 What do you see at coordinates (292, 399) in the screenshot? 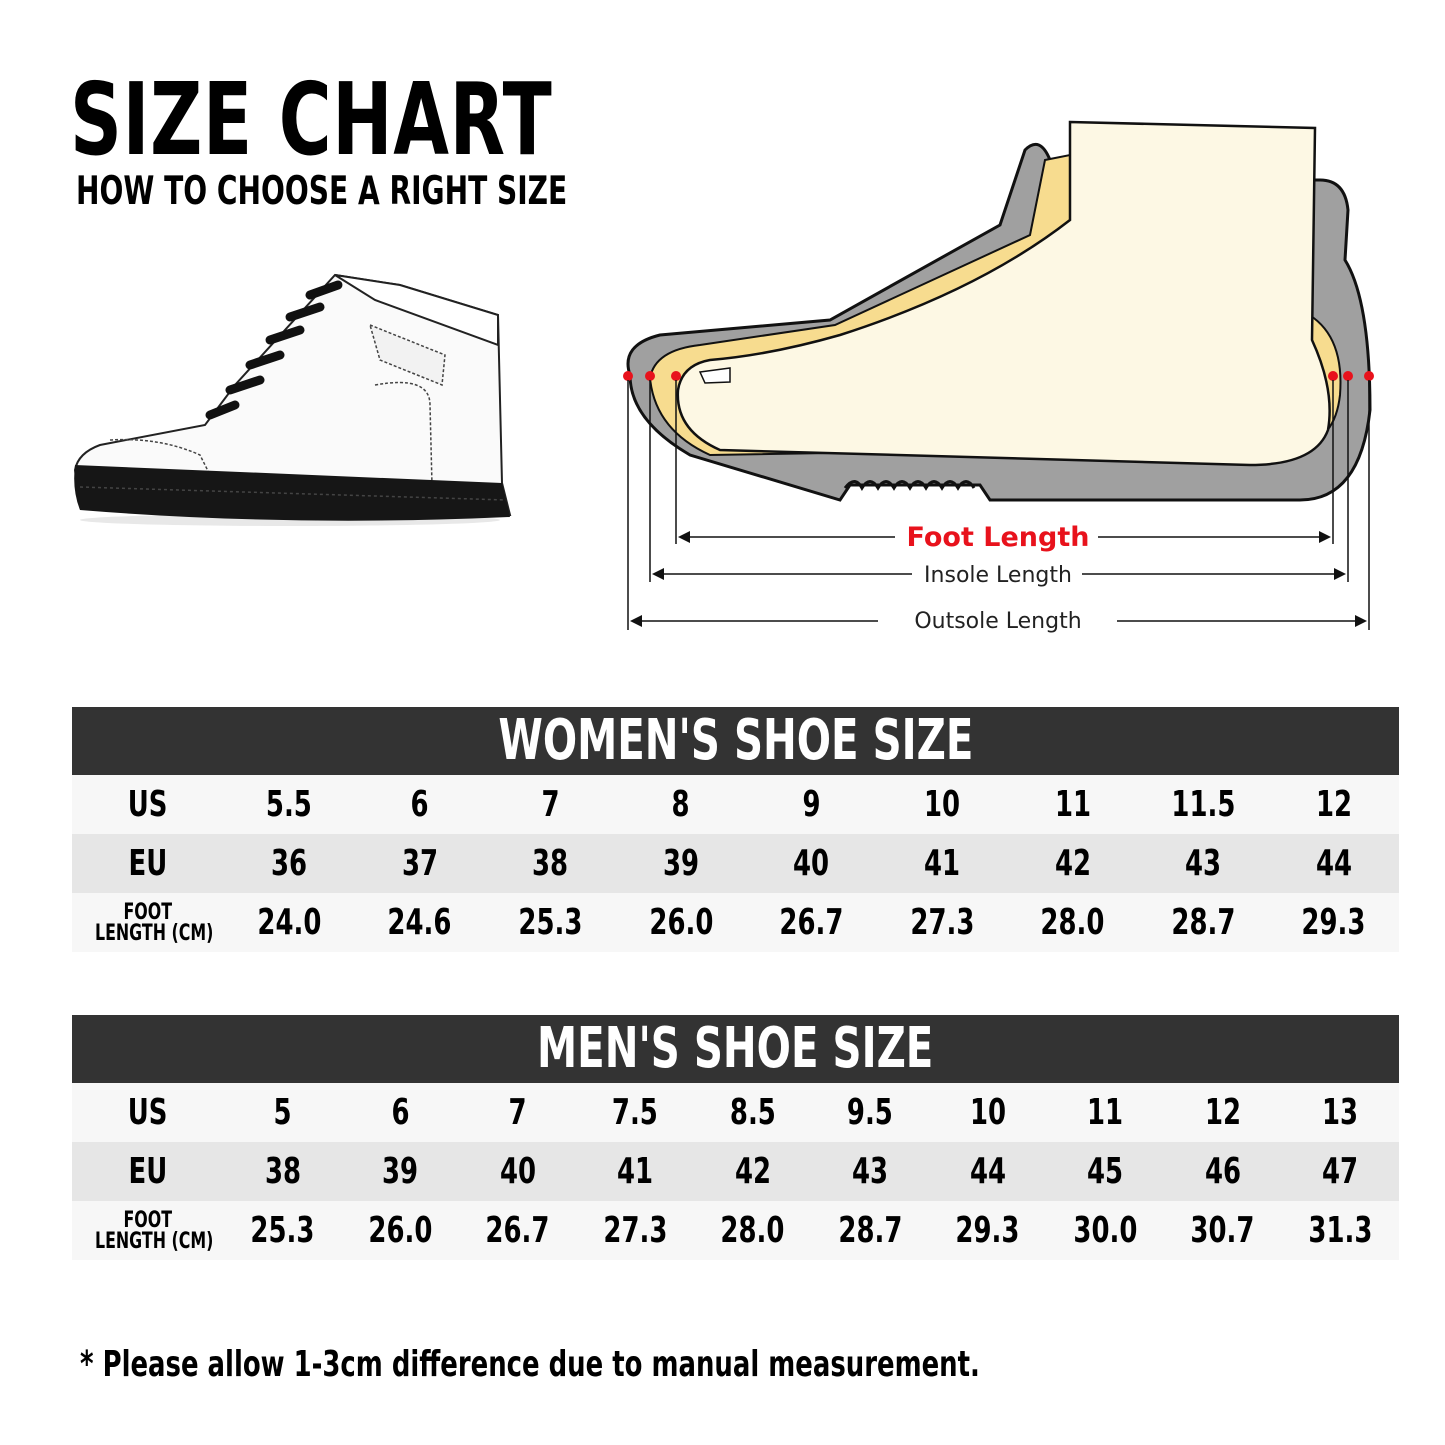
I see `sneaker-image` at bounding box center [292, 399].